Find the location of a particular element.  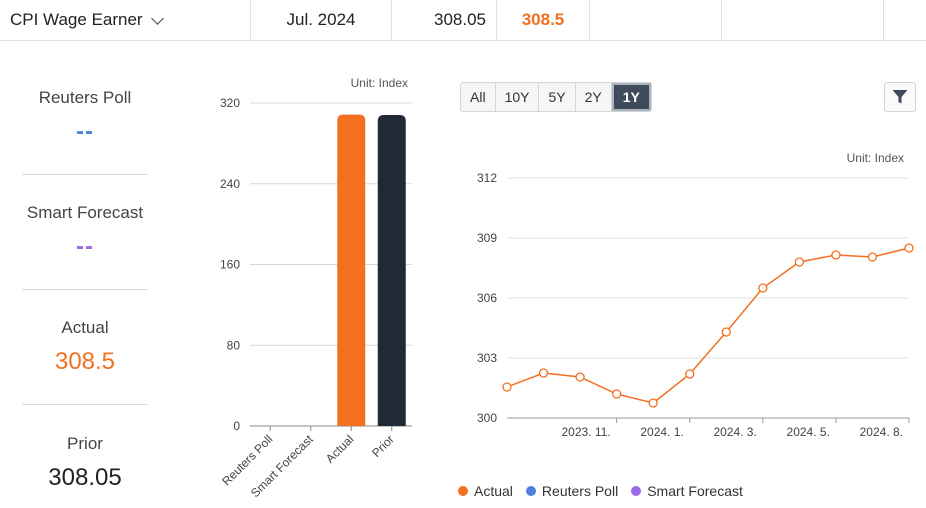

indicator-name: CPI Wage Earner is located at coordinates (76, 19).